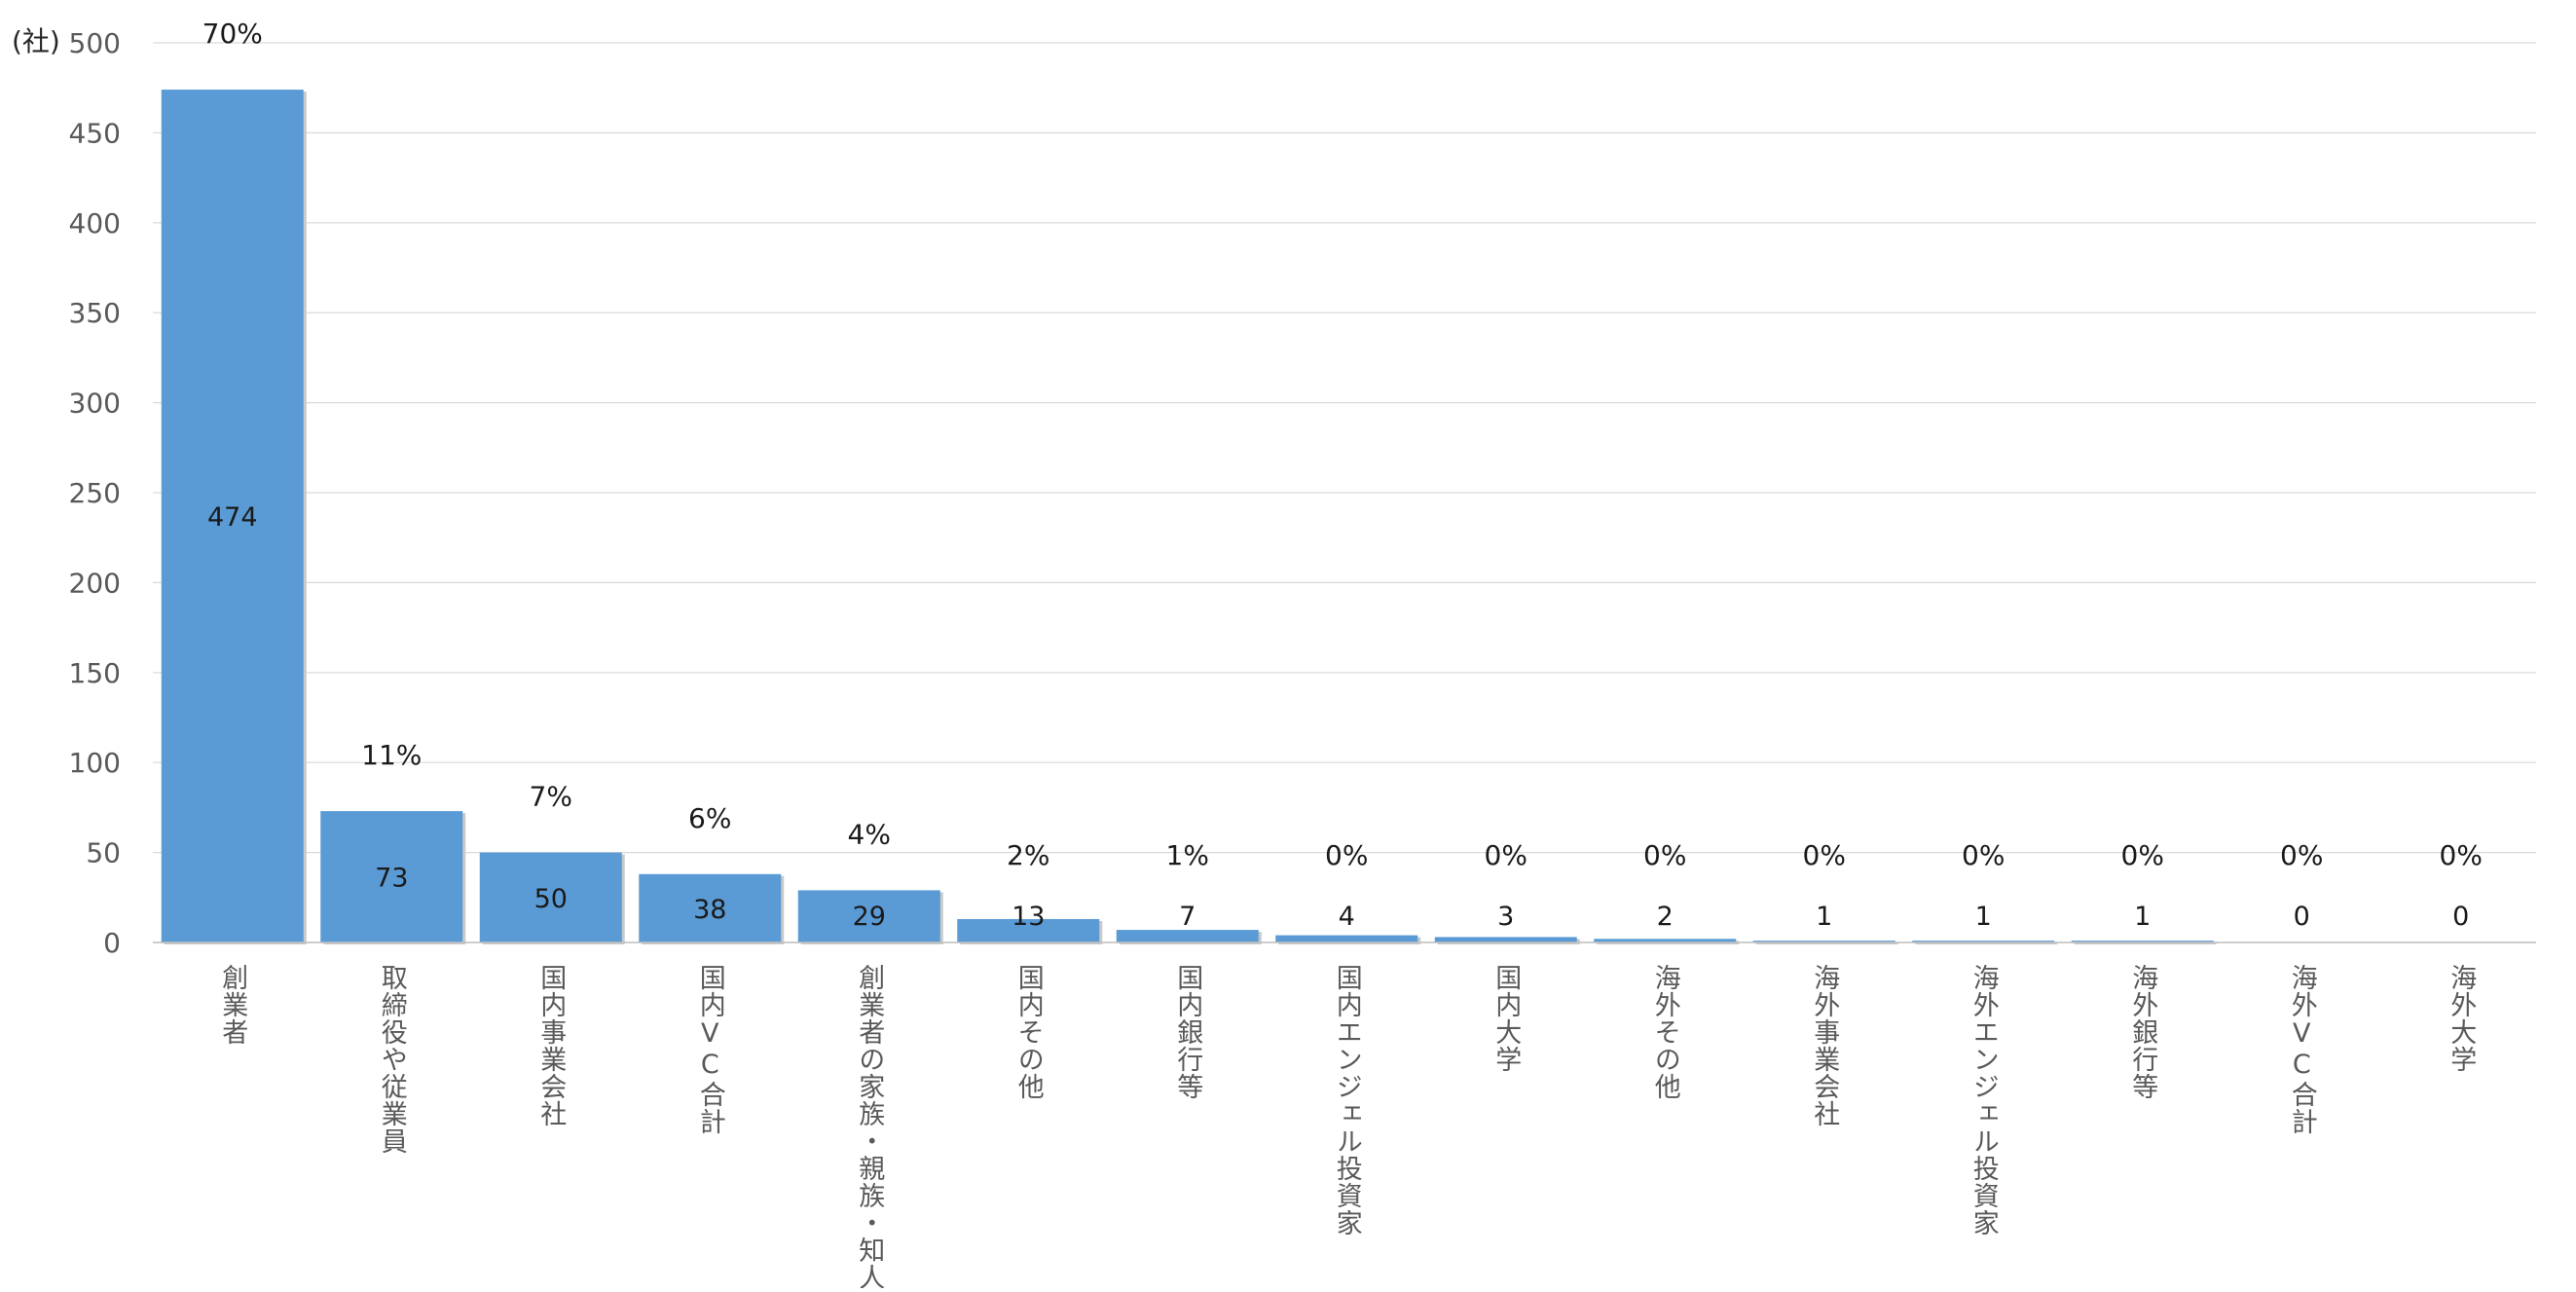 The width and height of the screenshot is (2576, 1292). What do you see at coordinates (2302, 1049) in the screenshot?
I see `category-label: 海外VC合計` at bounding box center [2302, 1049].